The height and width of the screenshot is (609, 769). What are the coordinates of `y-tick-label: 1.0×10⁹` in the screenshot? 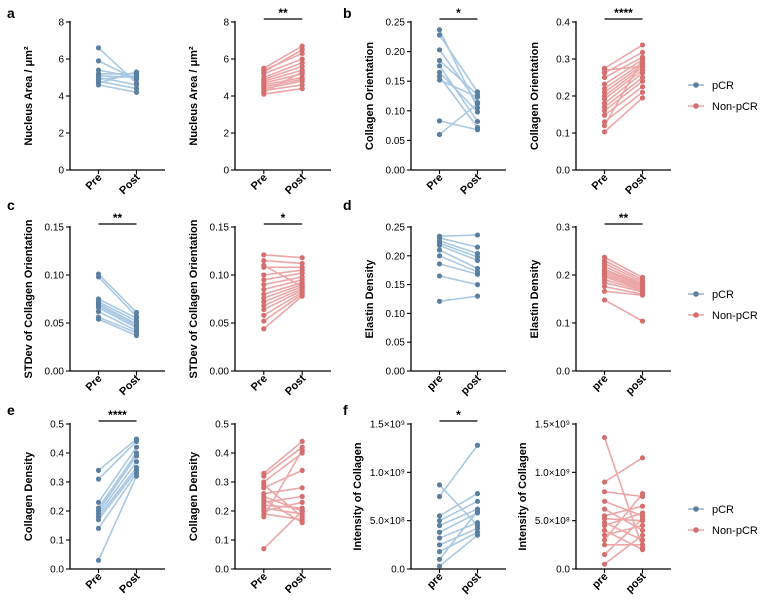 It's located at (387, 473).